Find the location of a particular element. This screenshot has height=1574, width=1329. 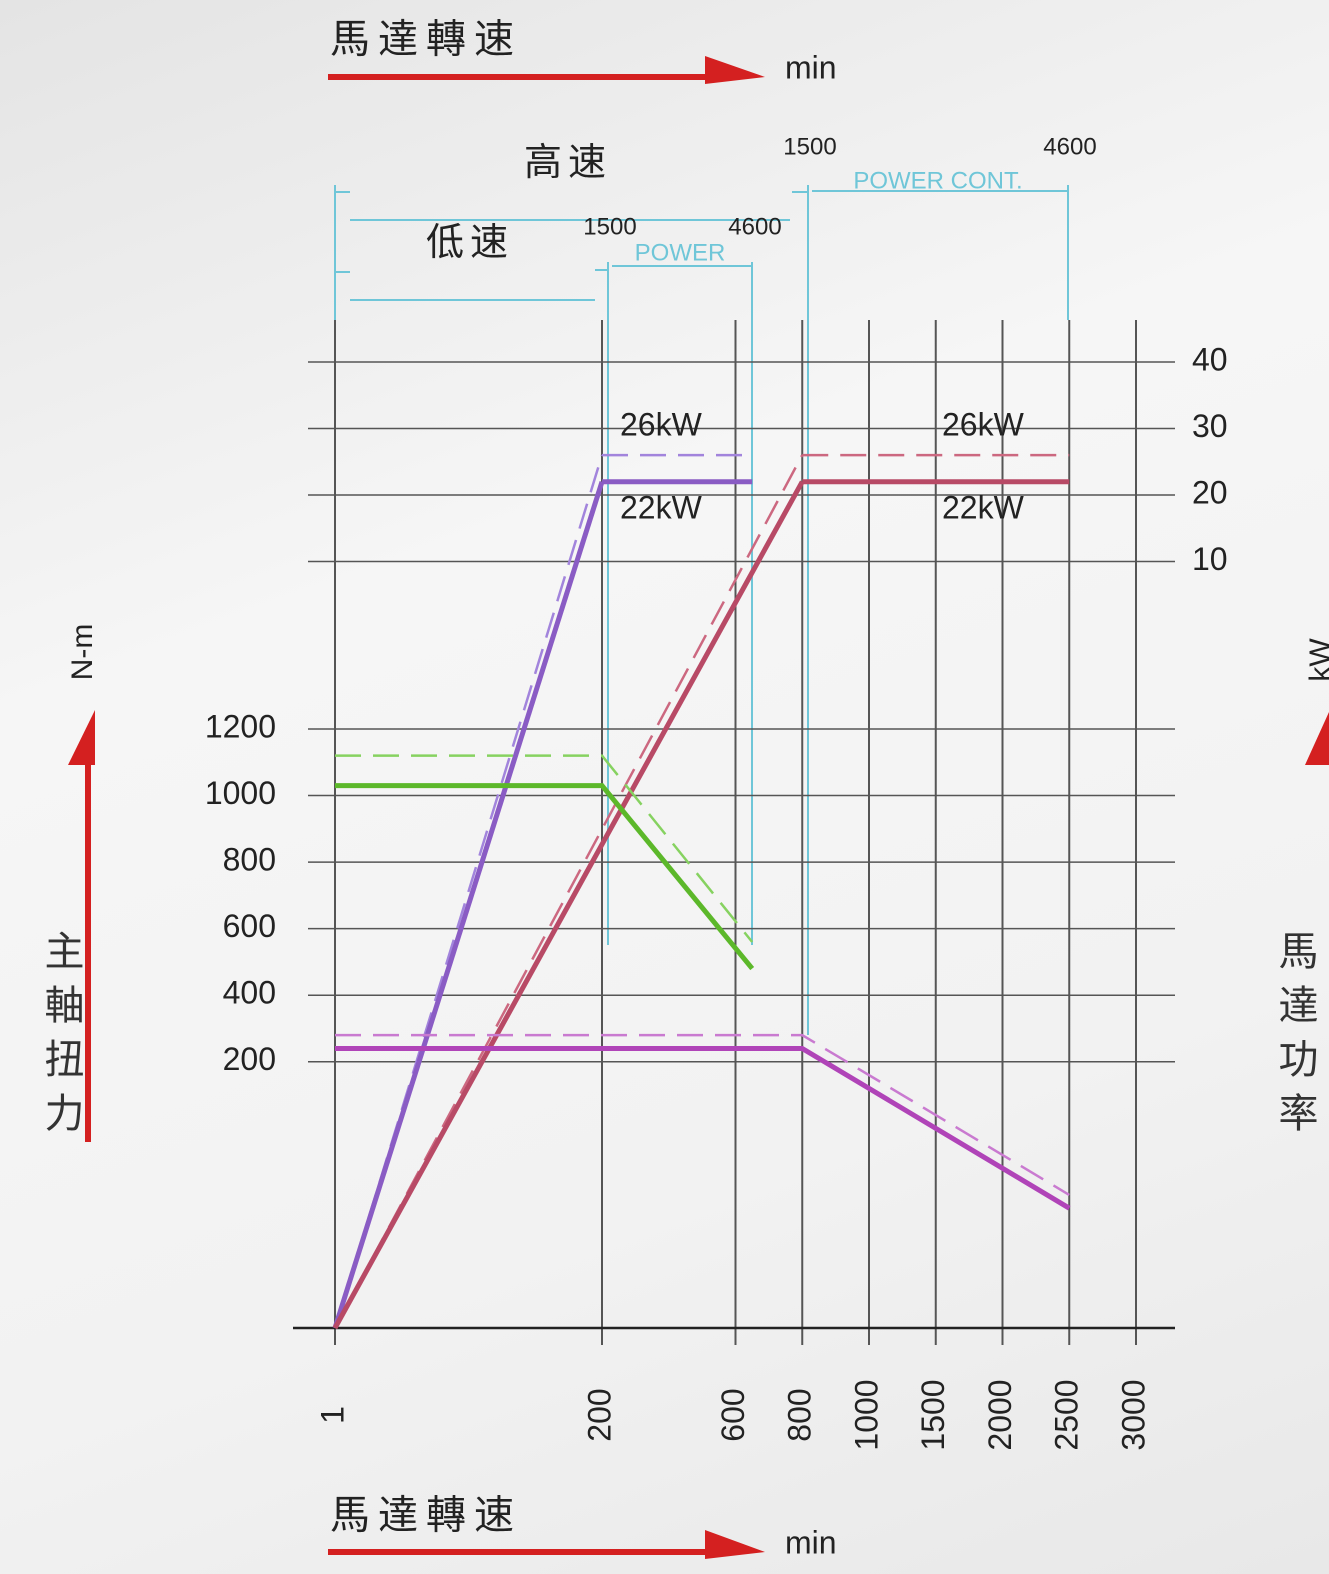

y-tick-label: 1000 is located at coordinates (240, 793).